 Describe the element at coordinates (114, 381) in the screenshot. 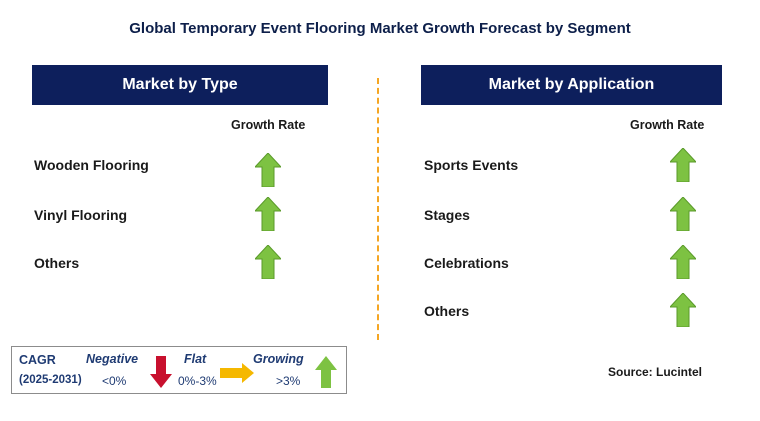

I see `legend-negative-range: <0%` at that location.